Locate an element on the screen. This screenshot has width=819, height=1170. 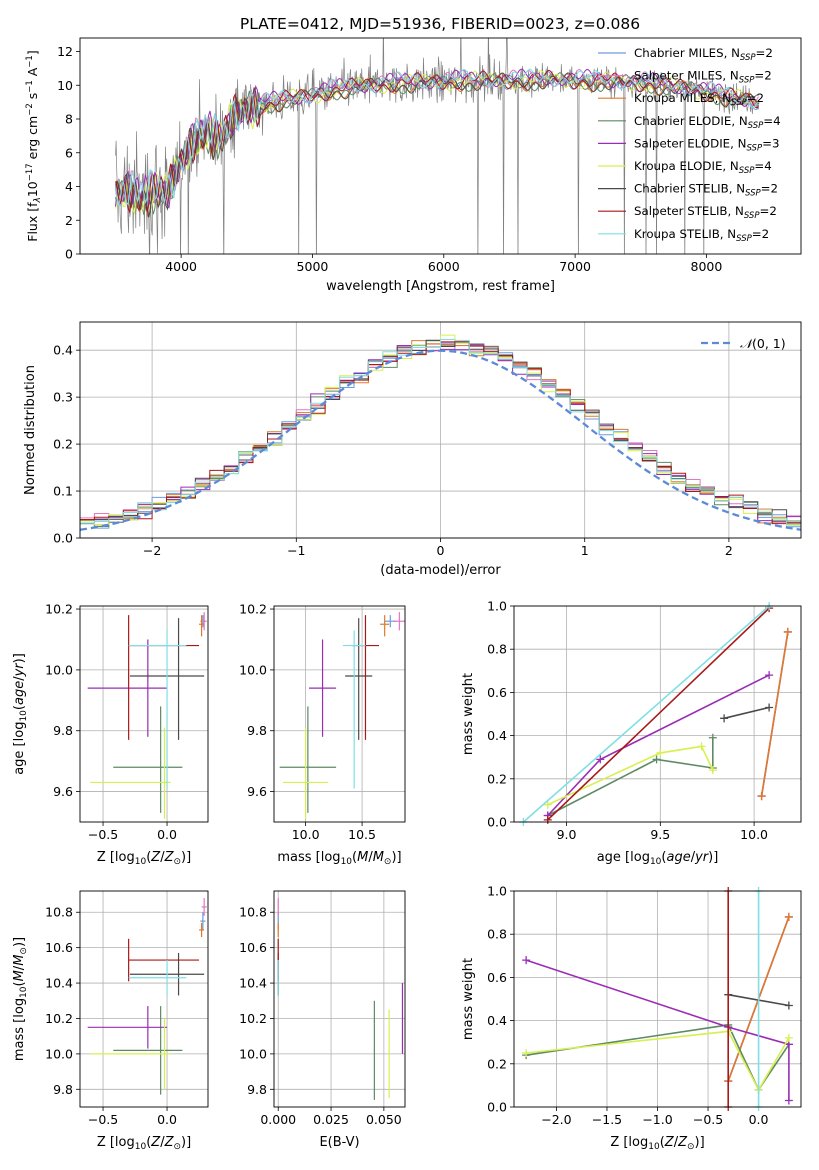
x-tick-label: −2 is located at coordinates (152, 550).